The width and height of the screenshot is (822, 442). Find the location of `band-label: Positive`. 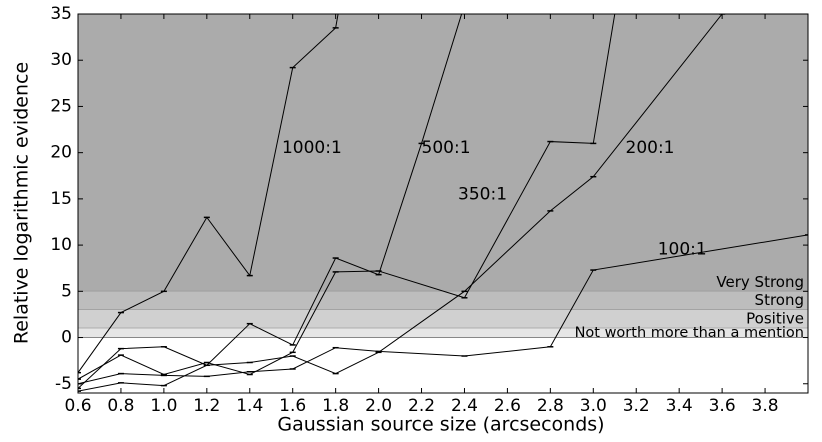

band-label: Positive is located at coordinates (775, 319).